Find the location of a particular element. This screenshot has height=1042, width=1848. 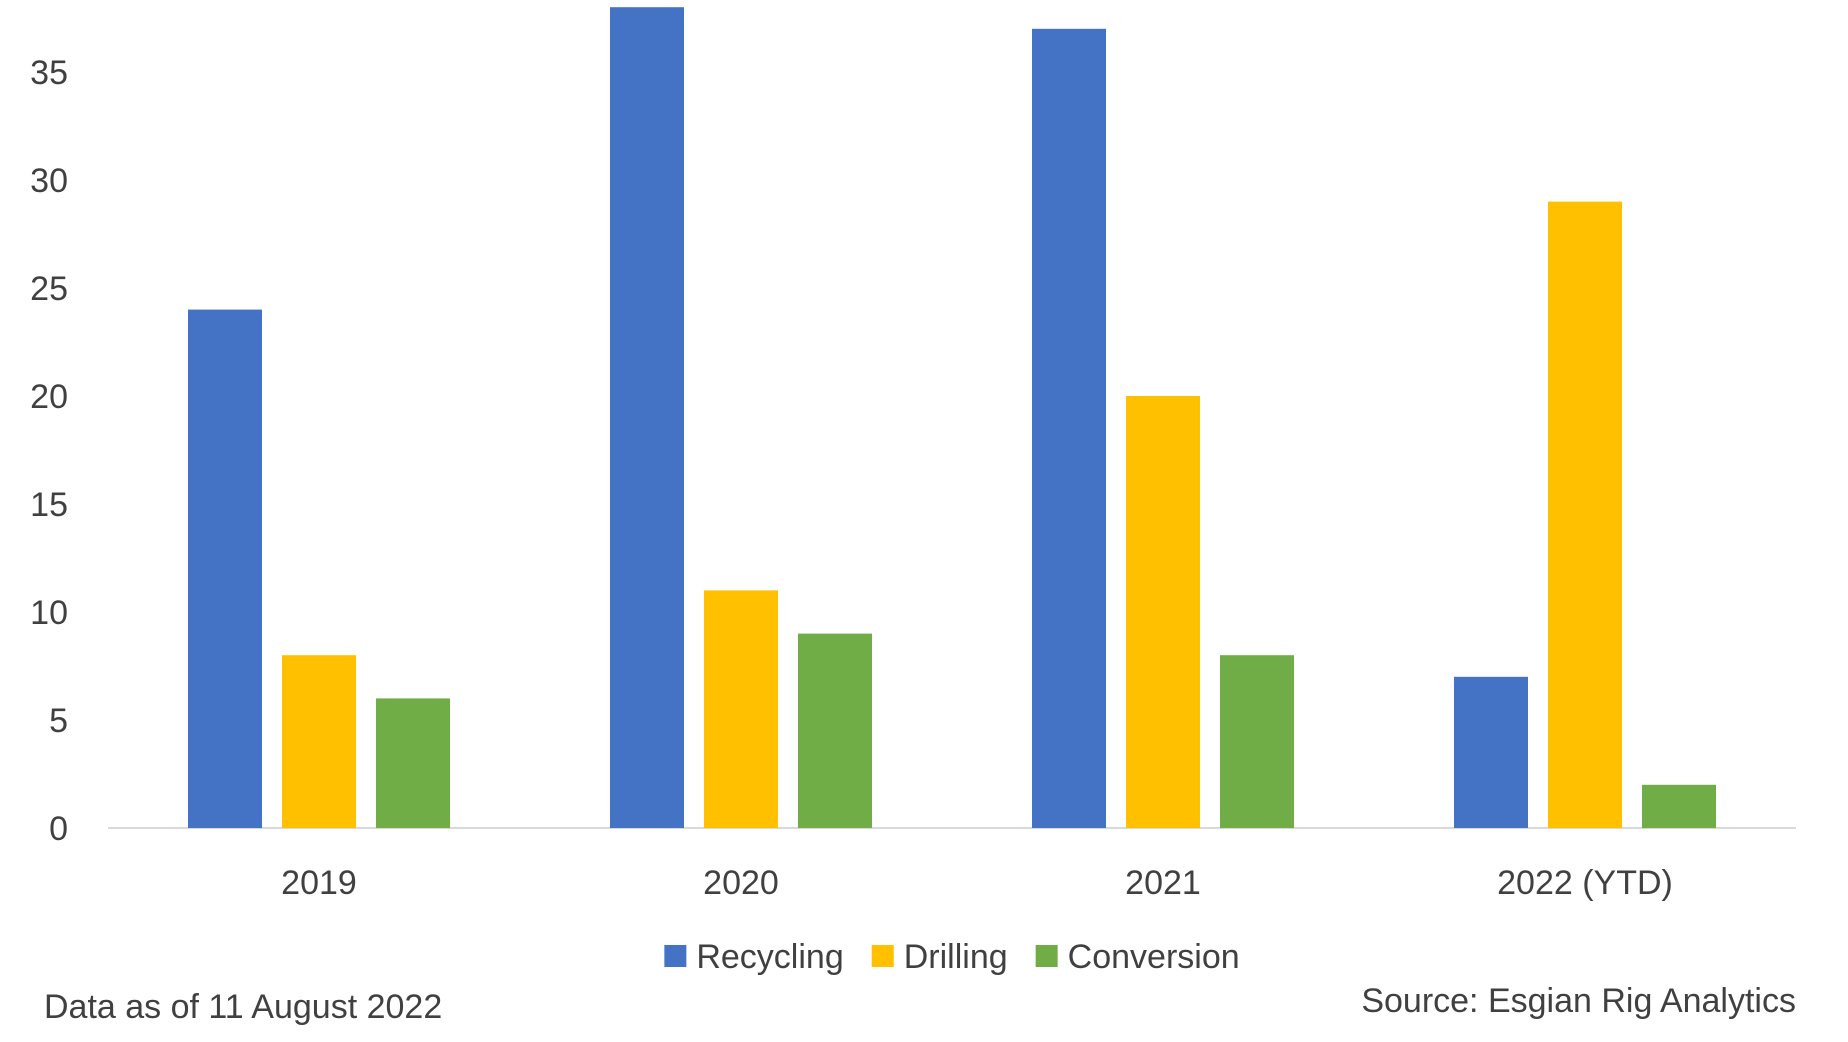

x-tick-label: 2020 is located at coordinates (741, 883).